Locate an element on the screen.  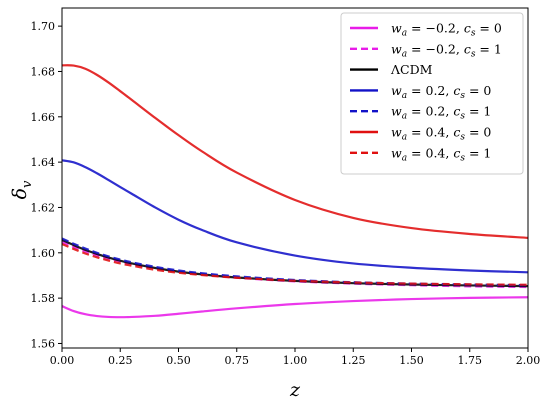
y-tick-label: 1.62 is located at coordinates (43, 207).